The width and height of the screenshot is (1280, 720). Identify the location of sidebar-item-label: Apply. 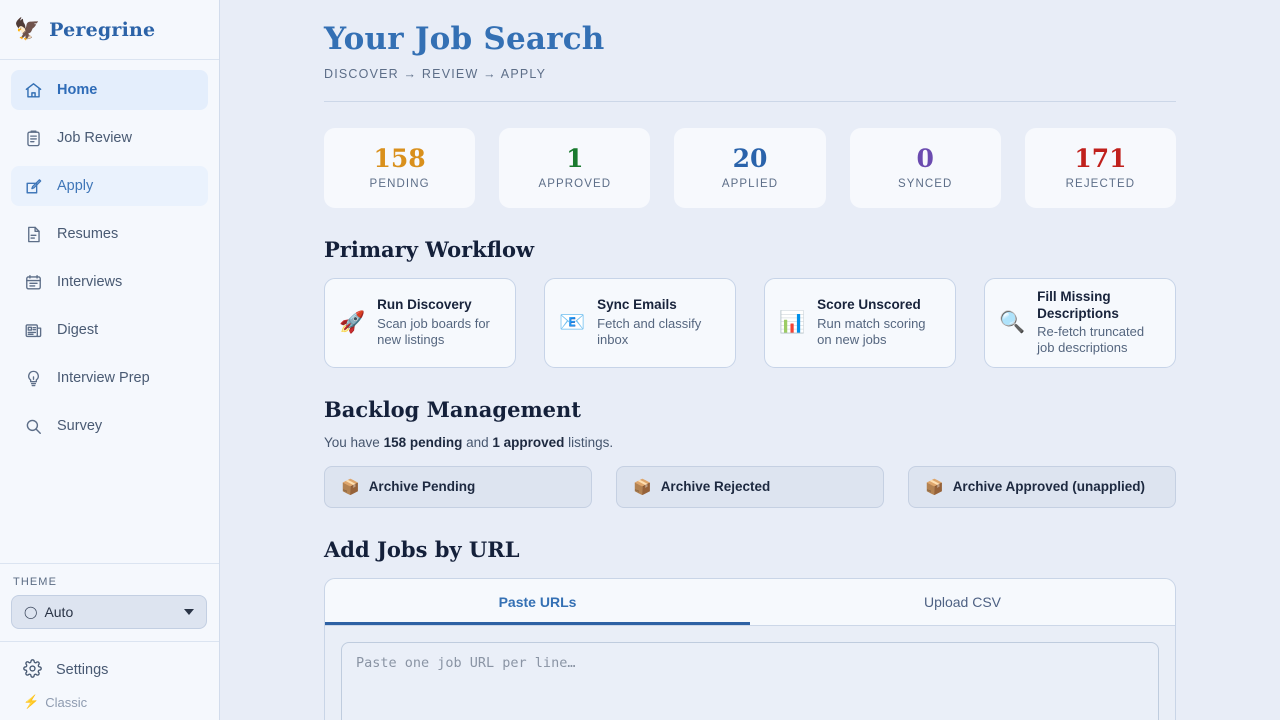
(75, 186).